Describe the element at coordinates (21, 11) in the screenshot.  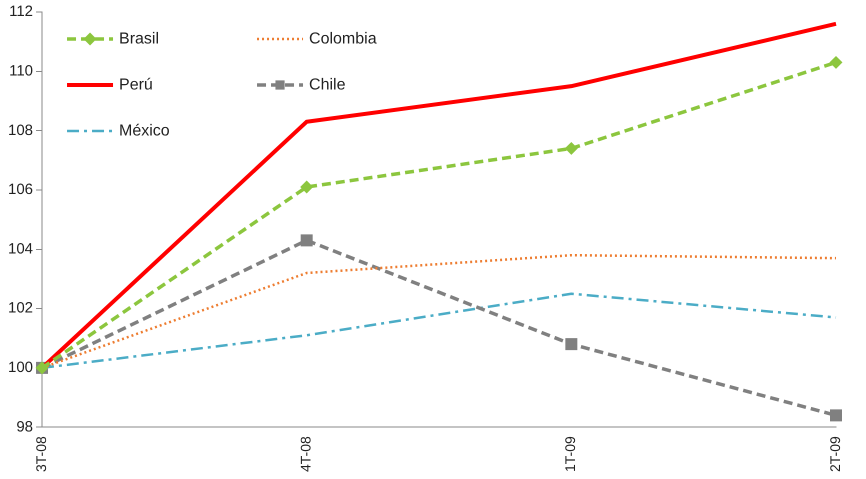
I see `y-tick-label: 112` at that location.